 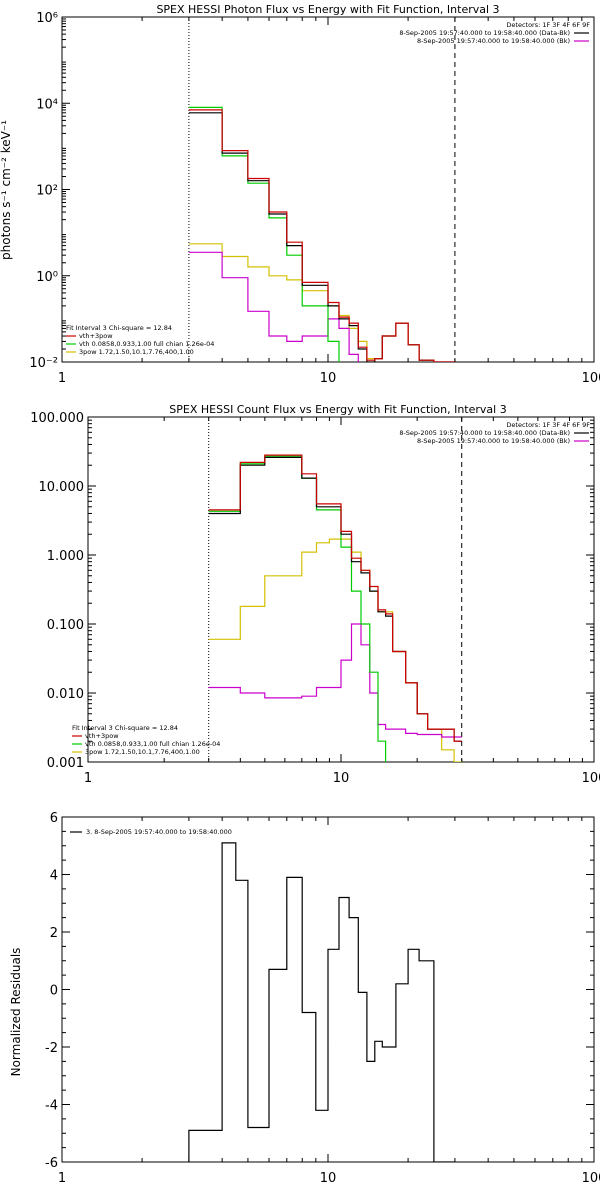 I want to click on y-tick-label: 0.010, so click(x=65, y=694).